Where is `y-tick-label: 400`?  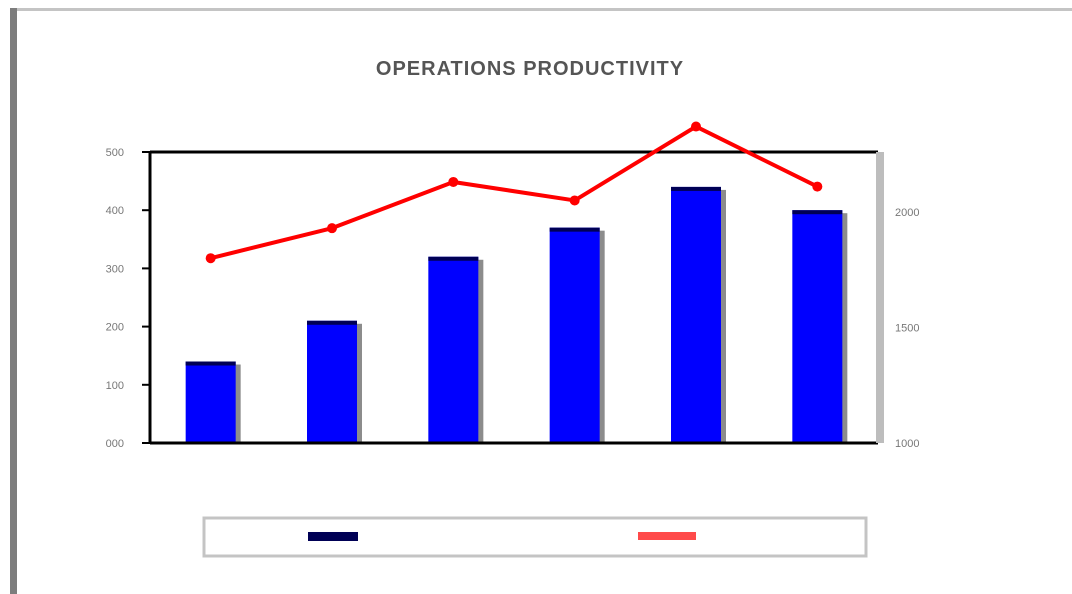 y-tick-label: 400 is located at coordinates (115, 211).